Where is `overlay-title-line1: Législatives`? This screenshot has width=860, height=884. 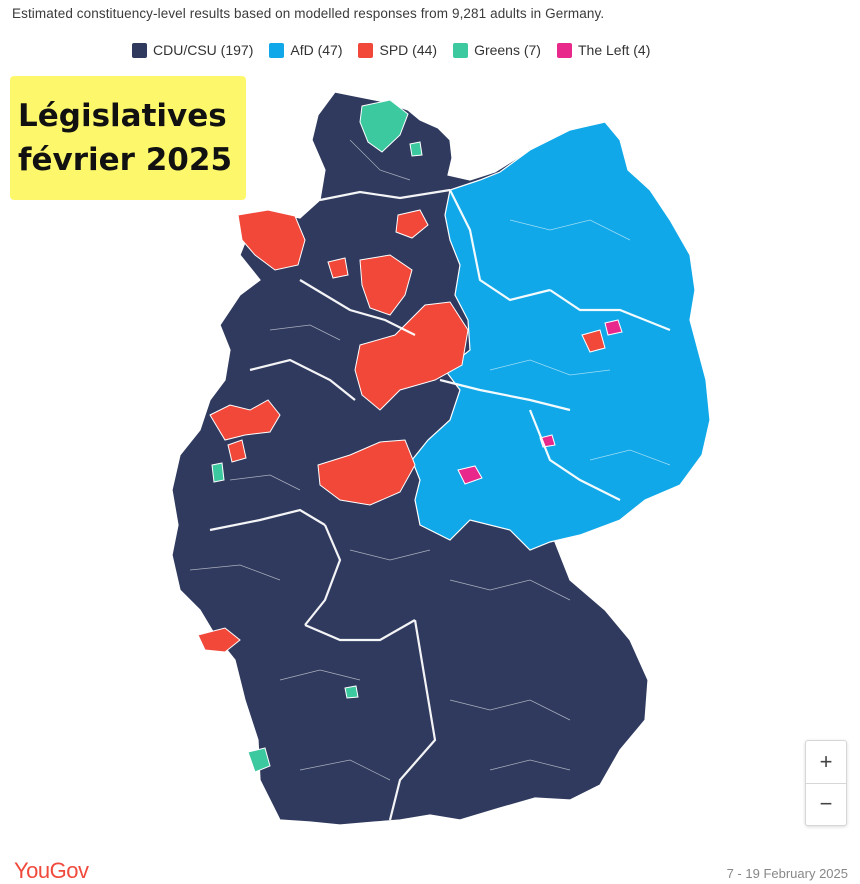
overlay-title-line1: Législatives is located at coordinates (122, 116).